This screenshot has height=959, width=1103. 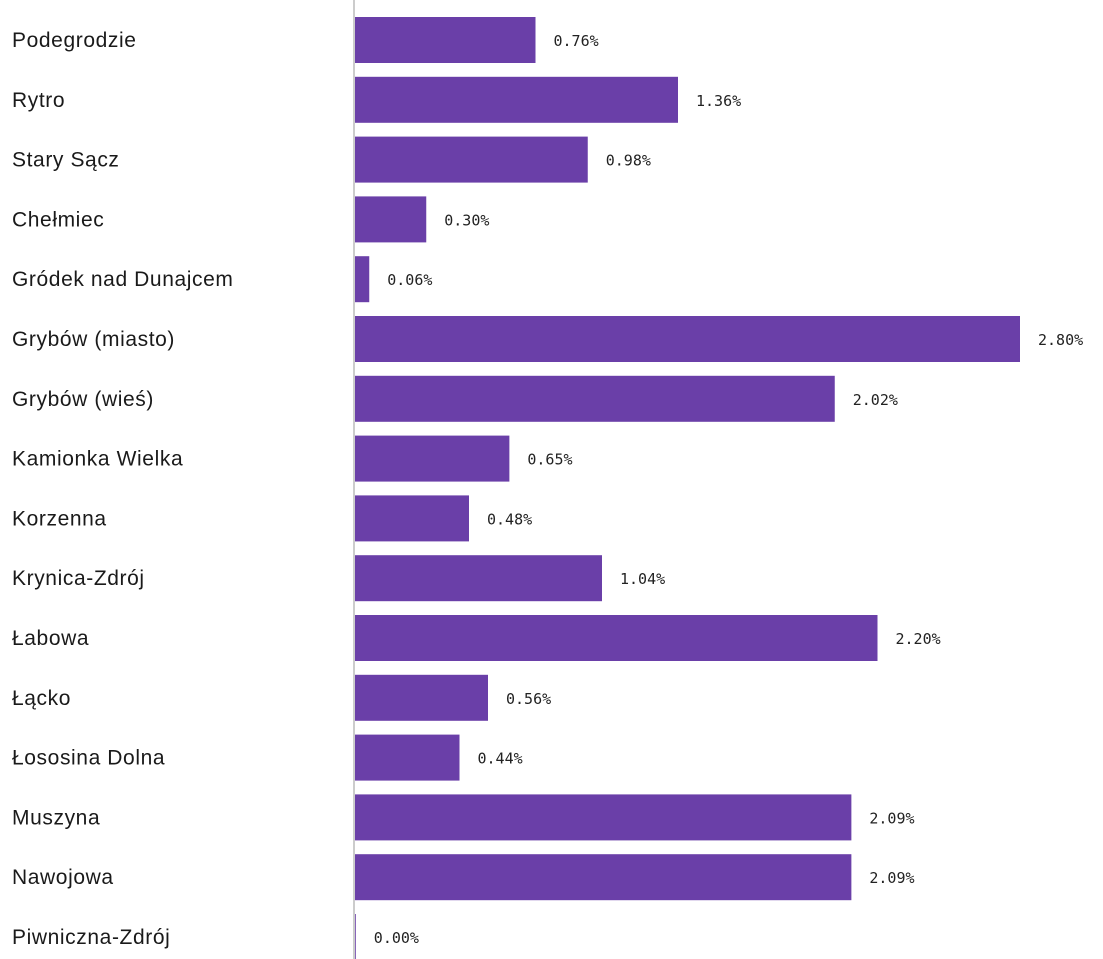 I want to click on value-label: 0.48%, so click(x=509, y=519).